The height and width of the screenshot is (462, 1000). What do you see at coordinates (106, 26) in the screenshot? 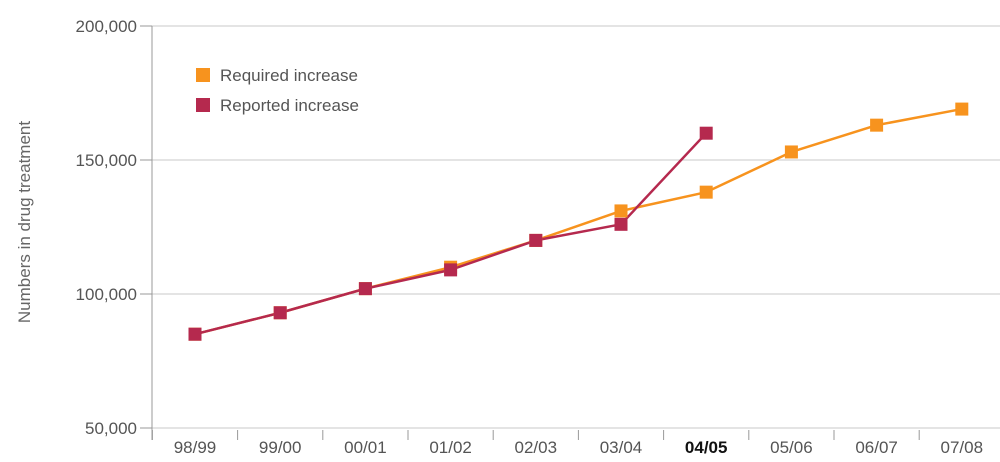
I see `y-tick-label: 200,000` at bounding box center [106, 26].